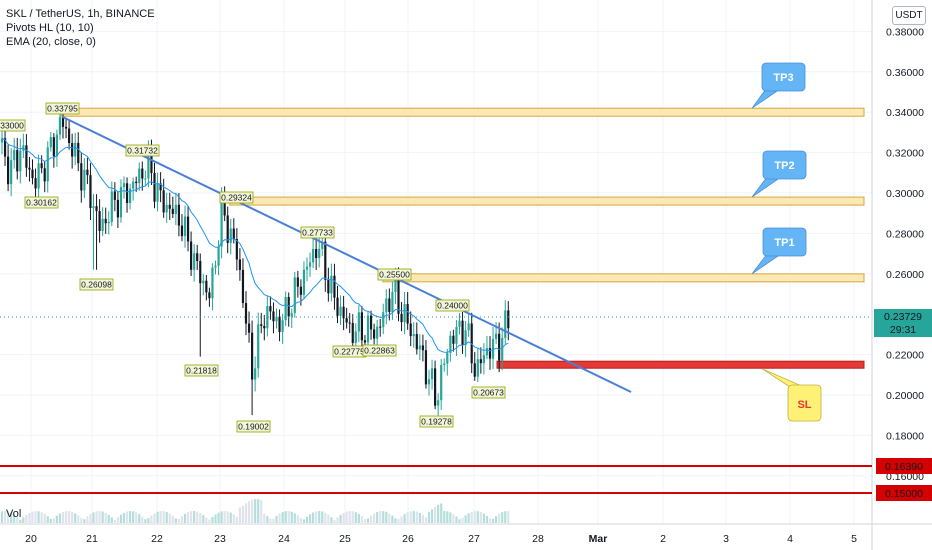 This screenshot has height=550, width=932. What do you see at coordinates (462, 112) in the screenshot?
I see `target-zone-tp3` at bounding box center [462, 112].